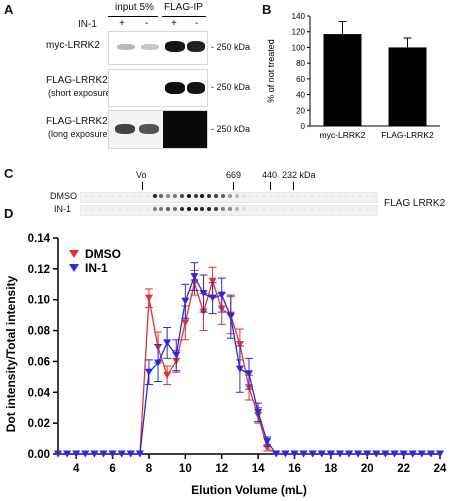  I want to click on x-tick-label: 6, so click(112, 469).